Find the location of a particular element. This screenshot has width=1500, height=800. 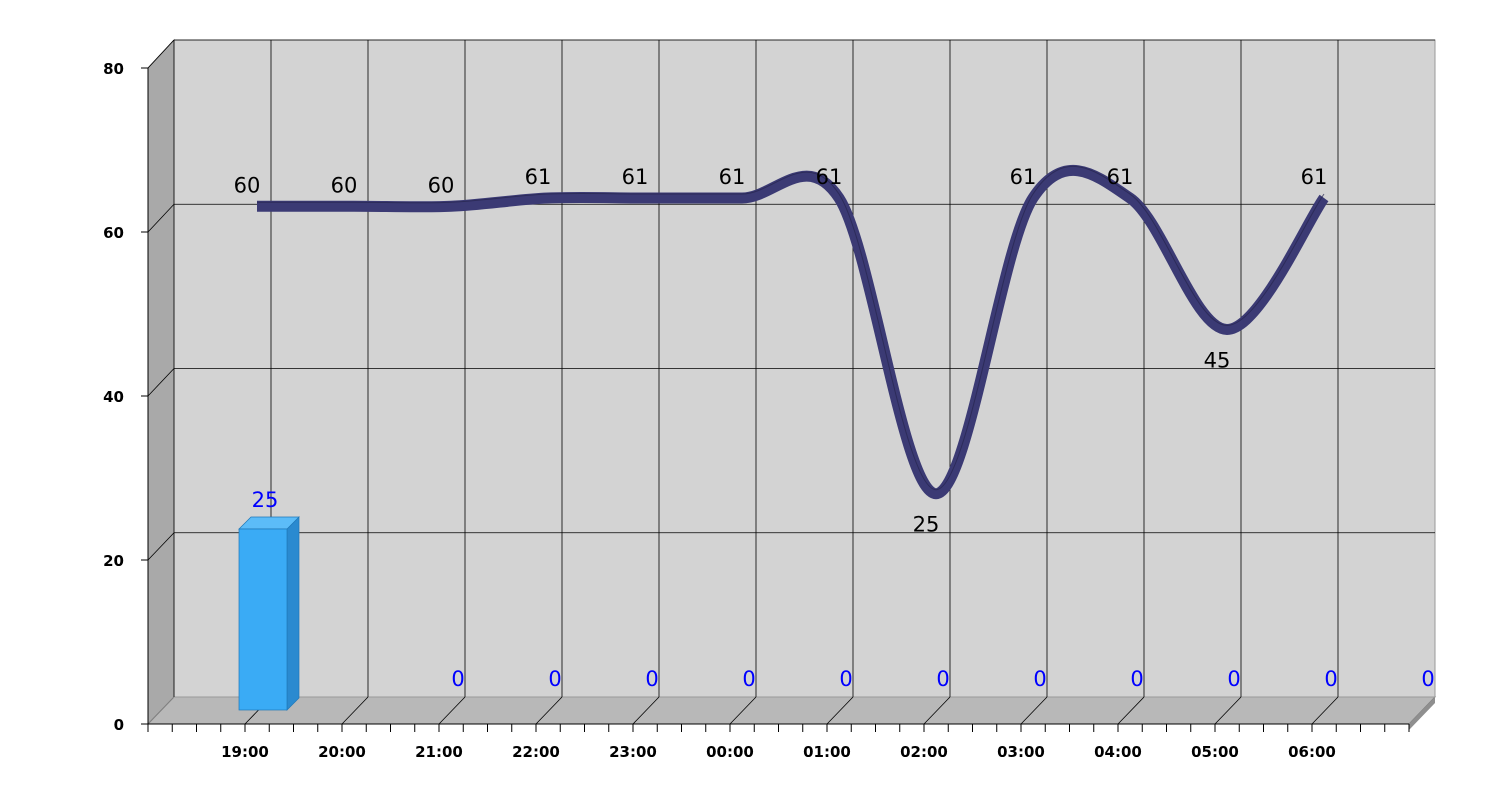

x-tick-label: 20:00 is located at coordinates (342, 752).